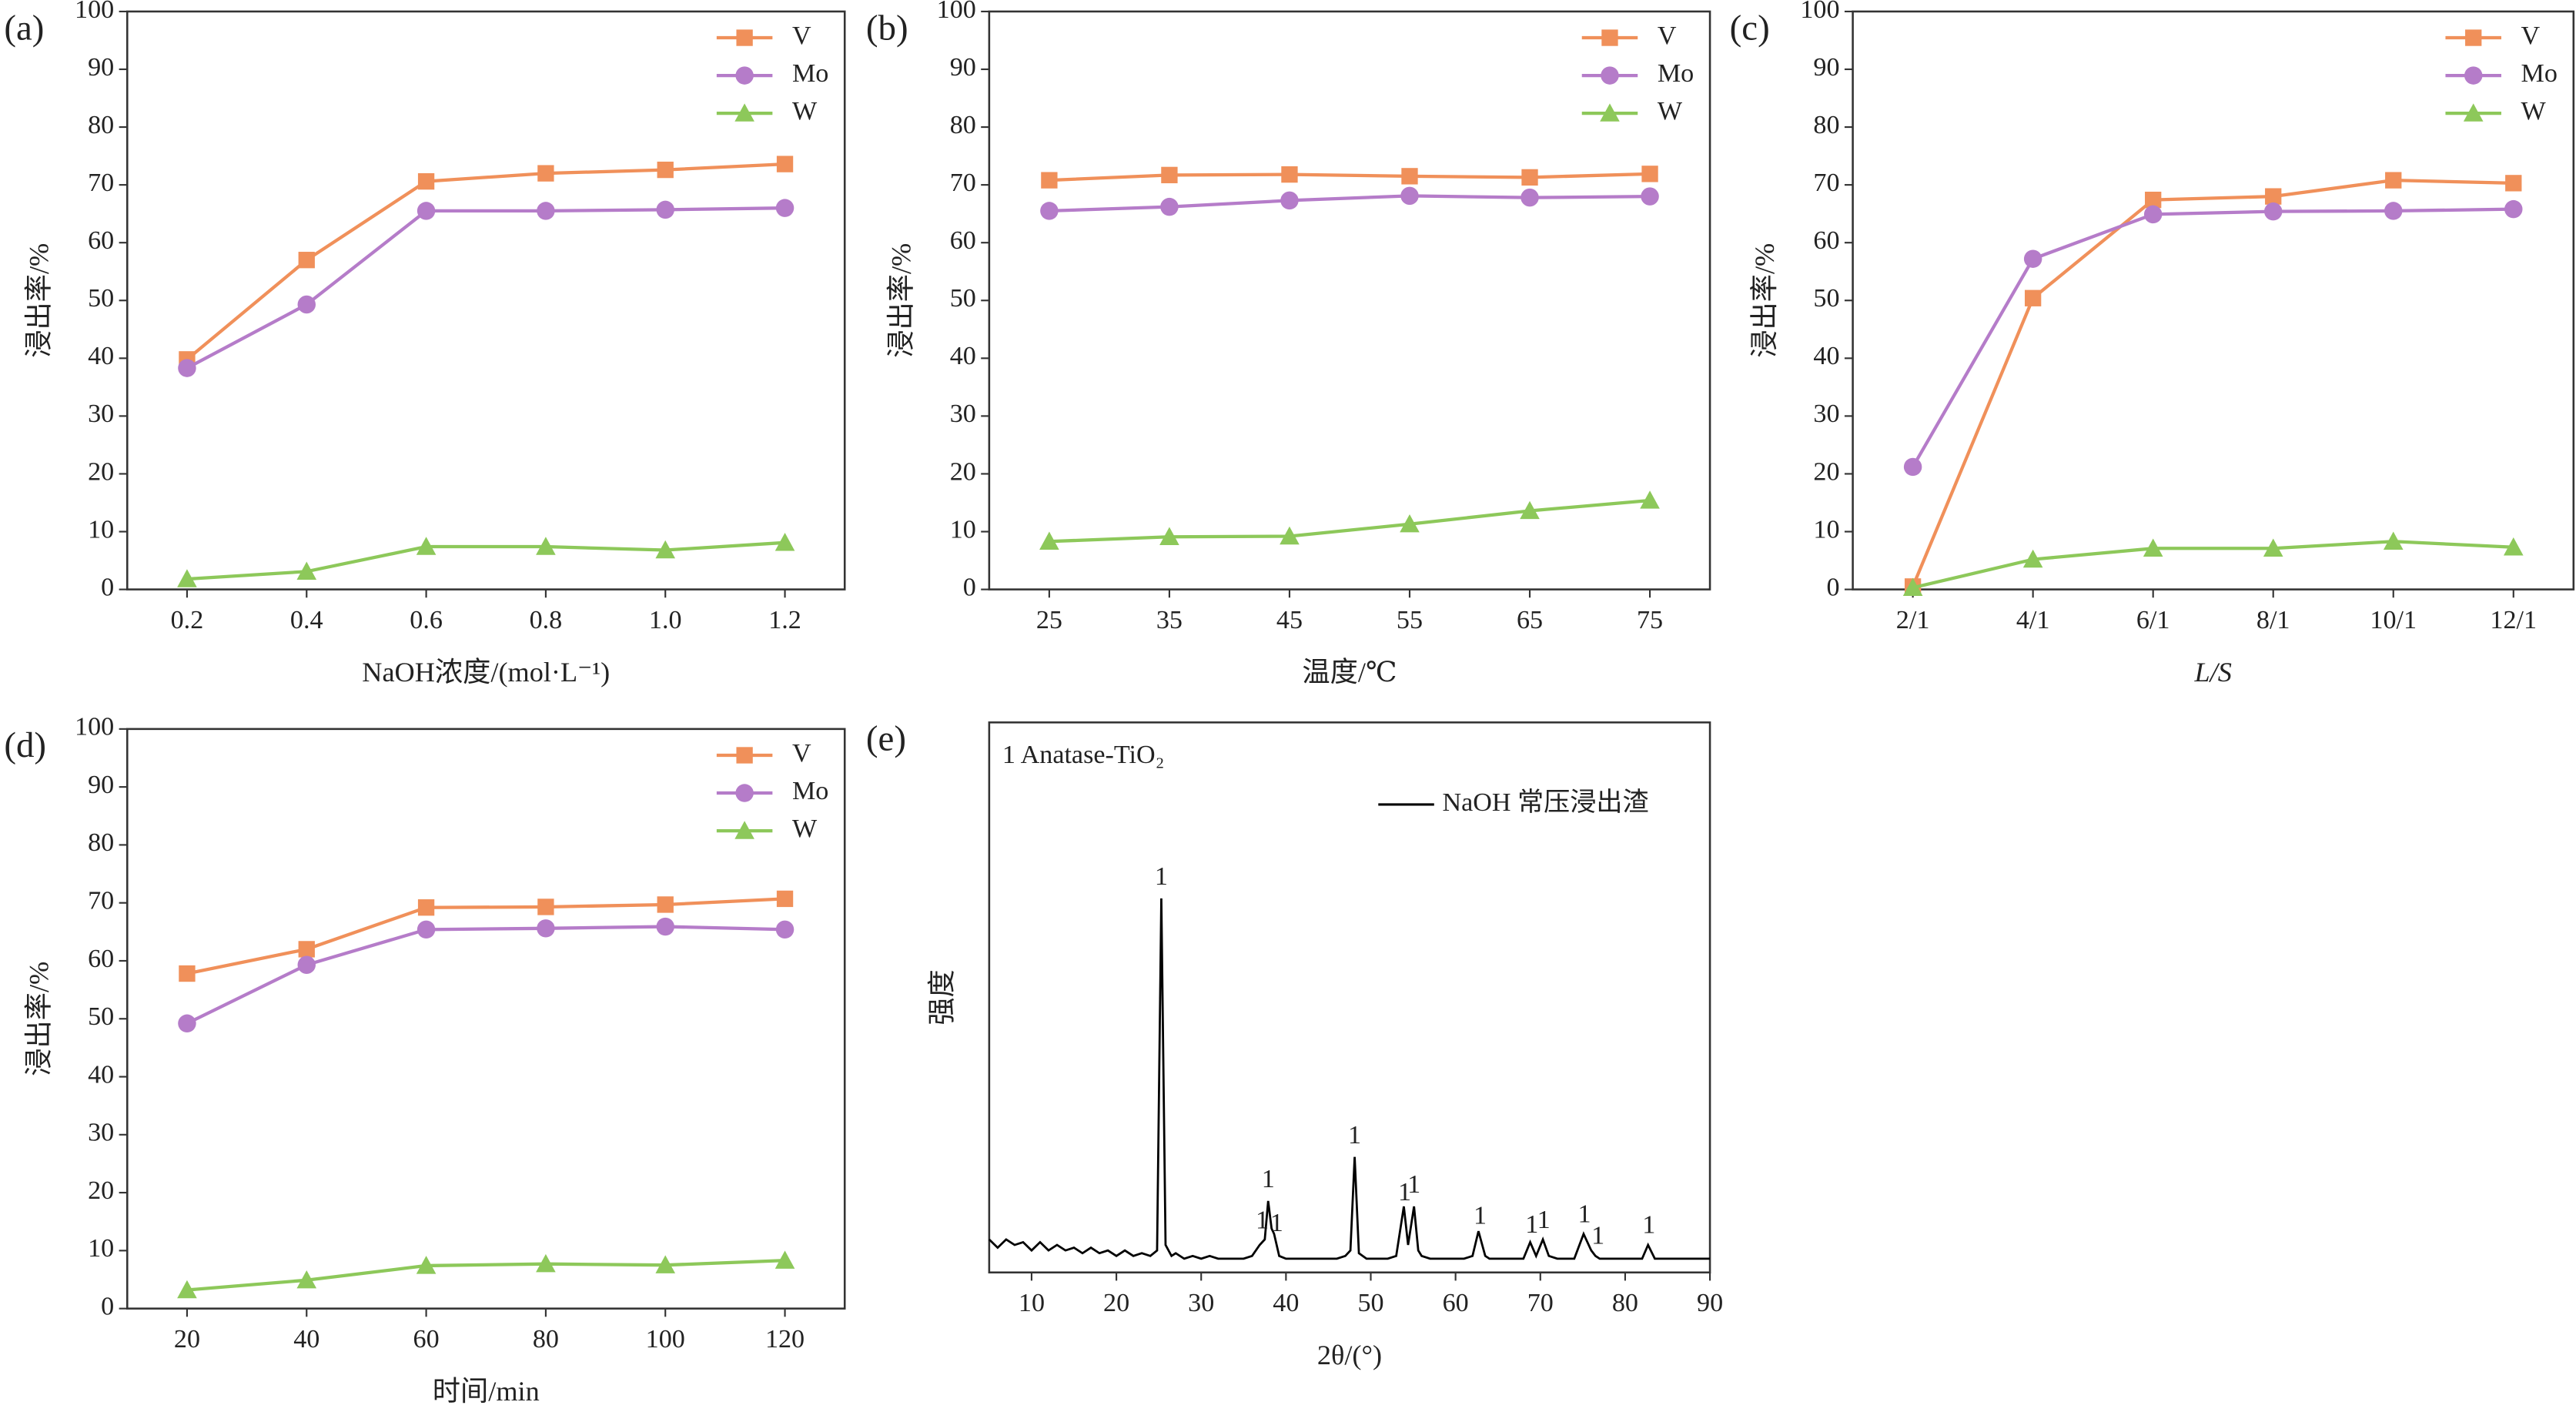  What do you see at coordinates (24, 28) in the screenshot?
I see `panel-label: (a)` at bounding box center [24, 28].